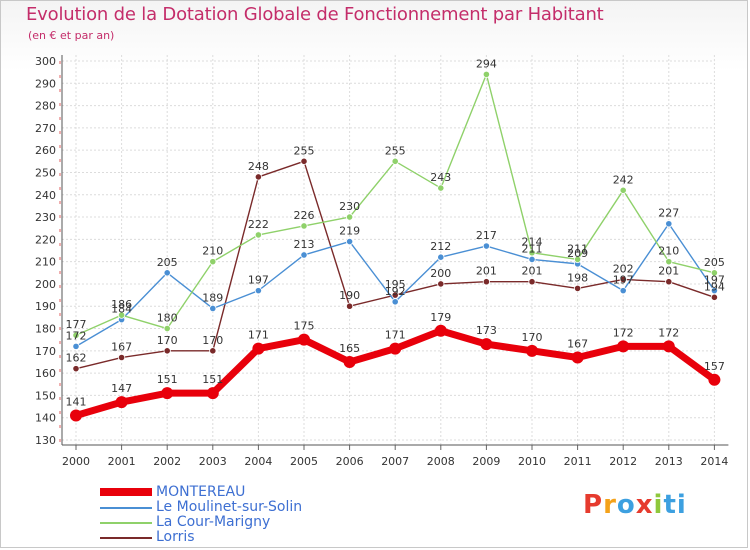 The width and height of the screenshot is (750, 550). Describe the element at coordinates (670, 505) in the screenshot. I see `brand-letter: t` at that location.